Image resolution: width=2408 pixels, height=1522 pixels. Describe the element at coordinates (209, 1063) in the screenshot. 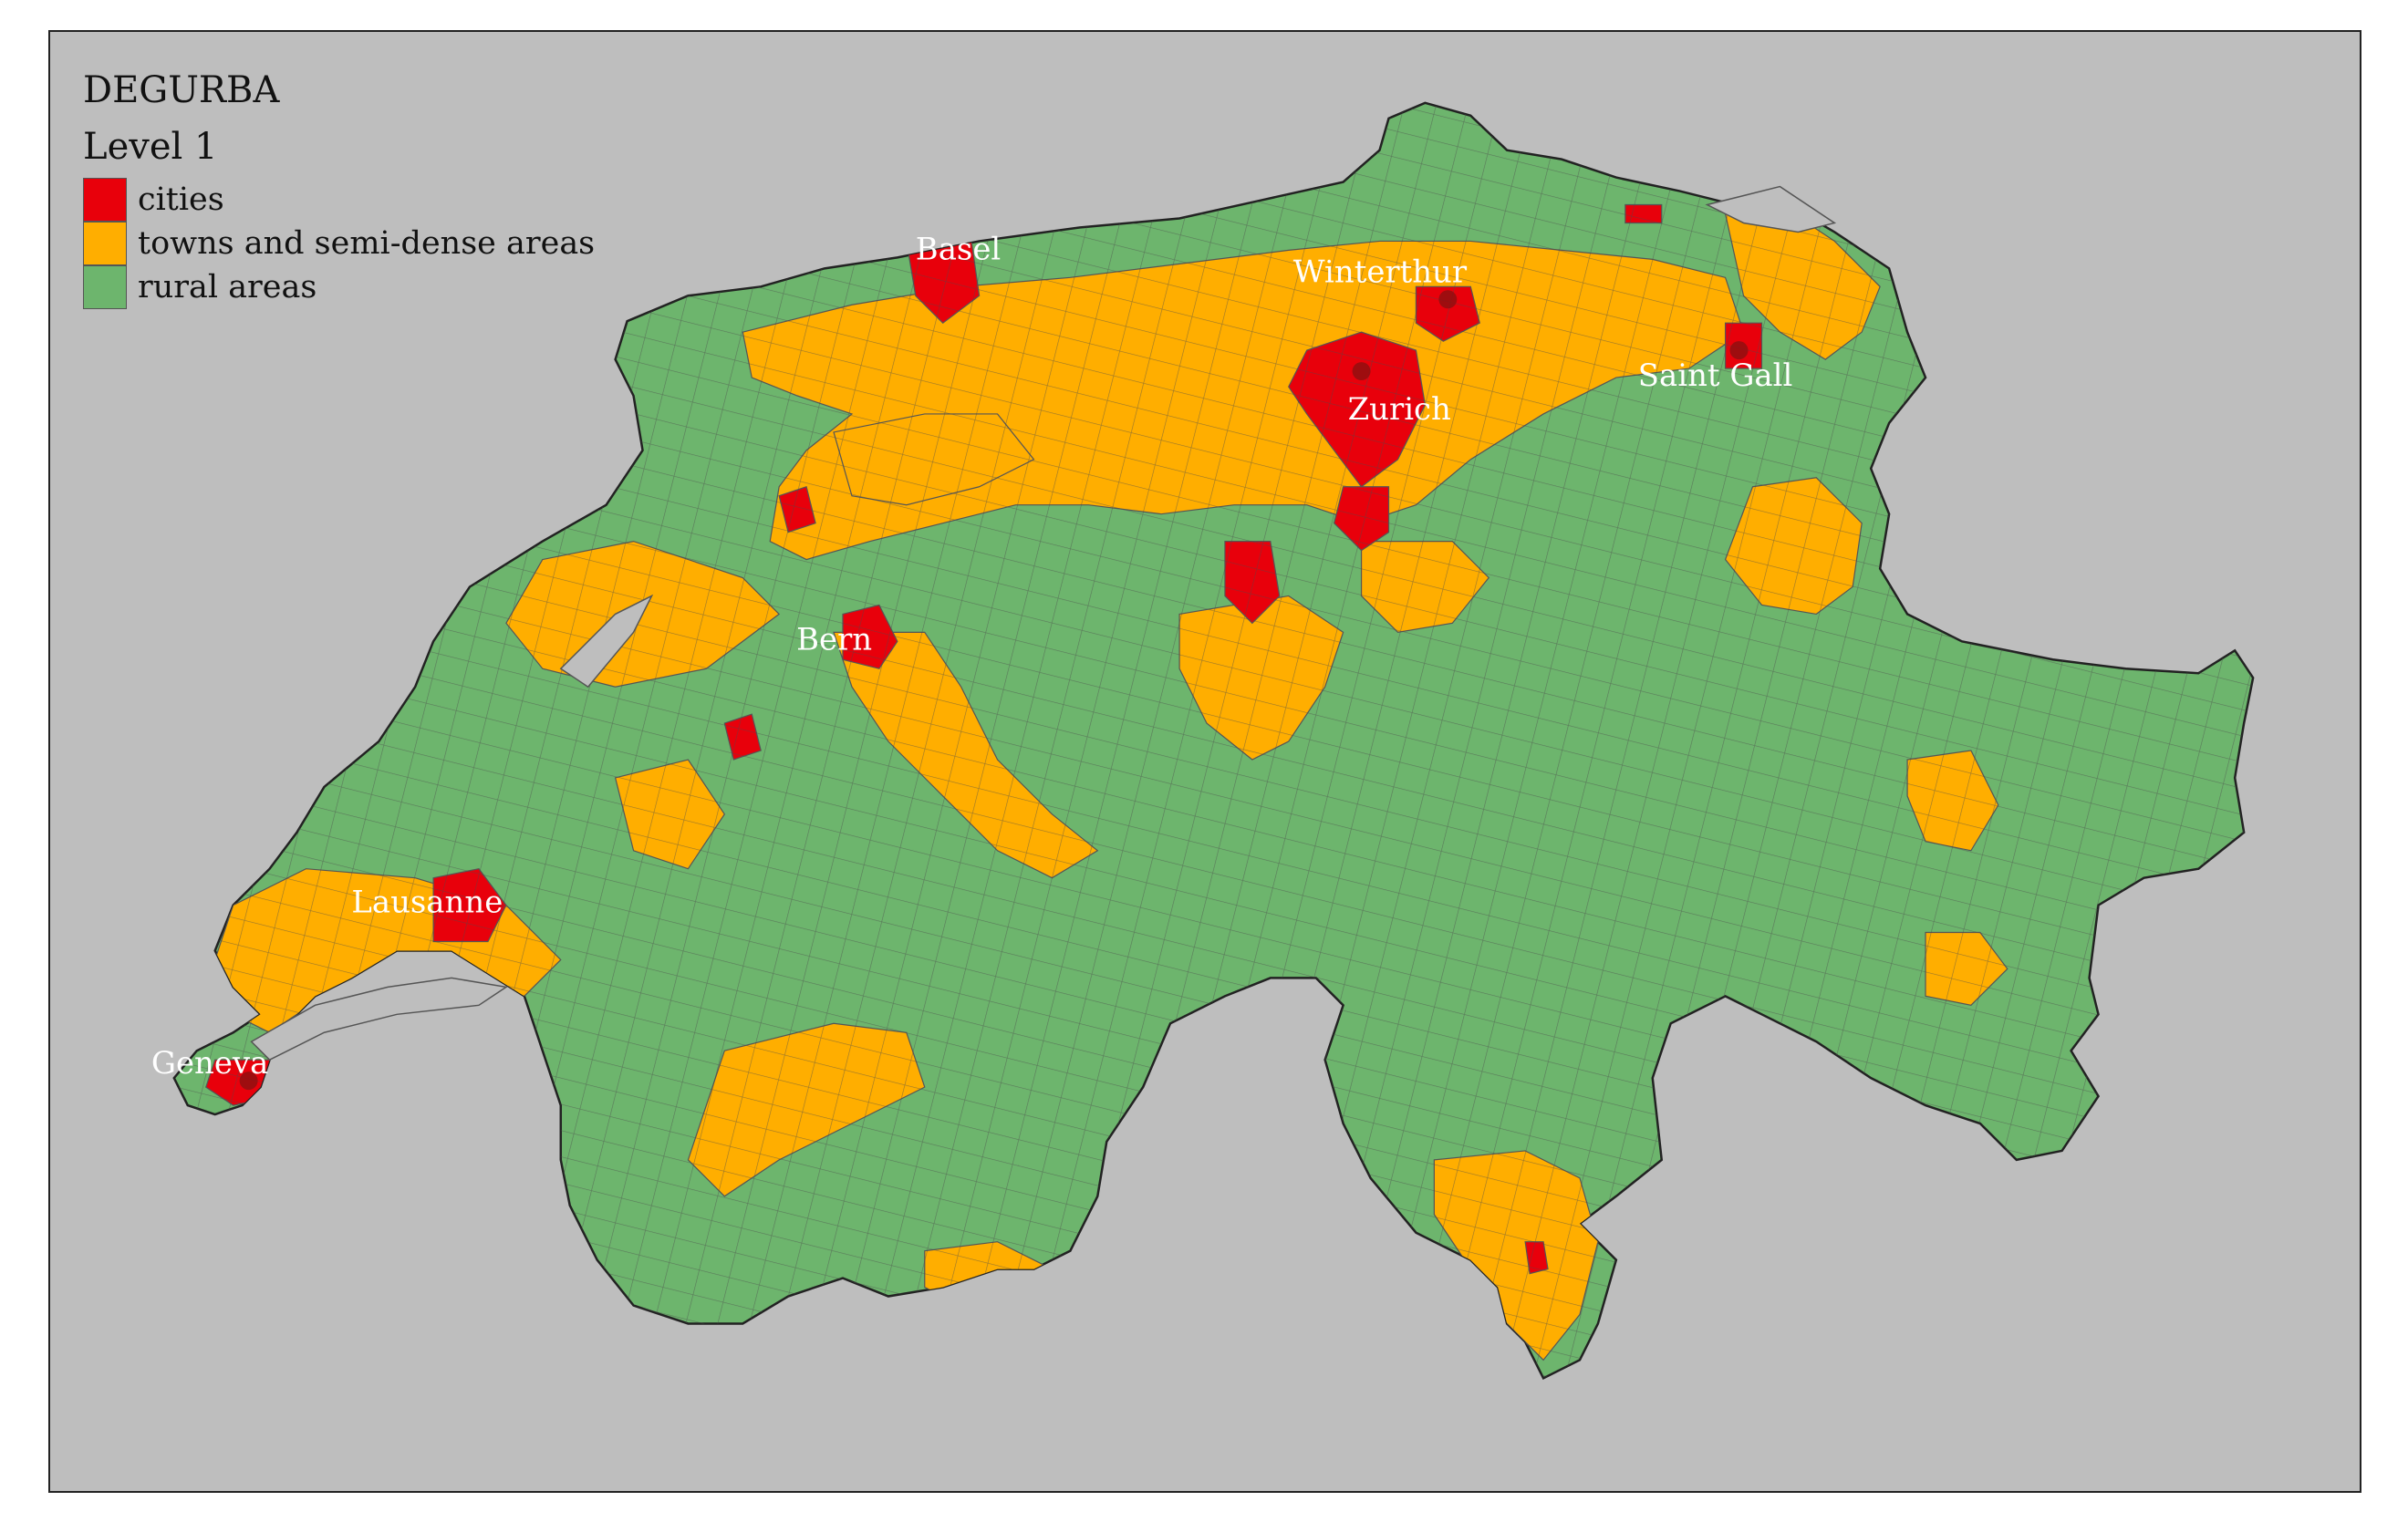

I see `city-label-geneva: Geneva` at that location.